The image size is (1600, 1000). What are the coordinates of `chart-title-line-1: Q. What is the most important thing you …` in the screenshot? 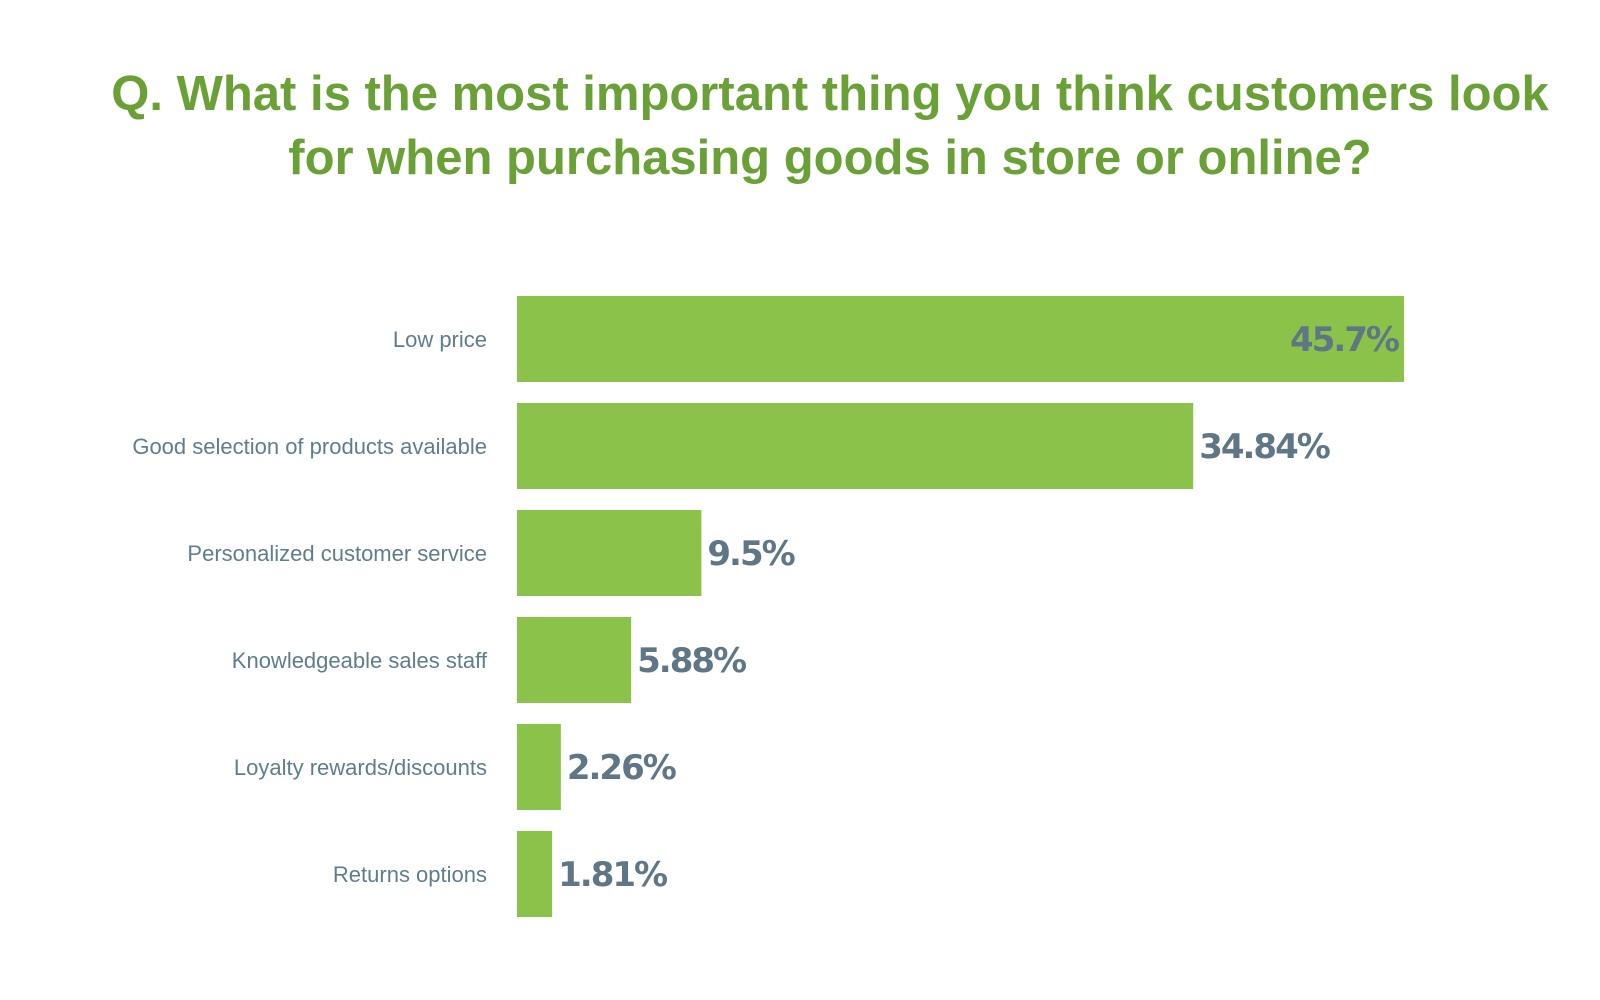 It's located at (830, 94).